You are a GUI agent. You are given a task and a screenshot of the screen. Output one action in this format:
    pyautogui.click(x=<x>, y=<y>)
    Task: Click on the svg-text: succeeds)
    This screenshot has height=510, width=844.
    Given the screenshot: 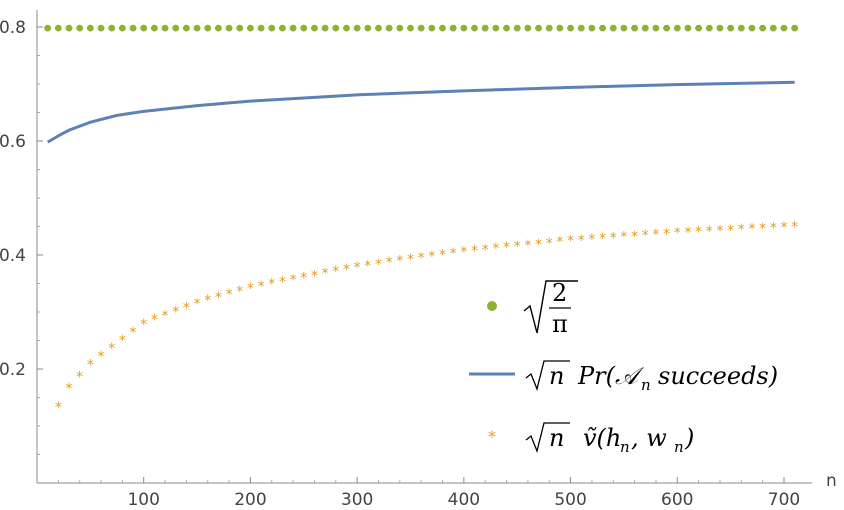 What is the action you would take?
    pyautogui.click(x=718, y=376)
    